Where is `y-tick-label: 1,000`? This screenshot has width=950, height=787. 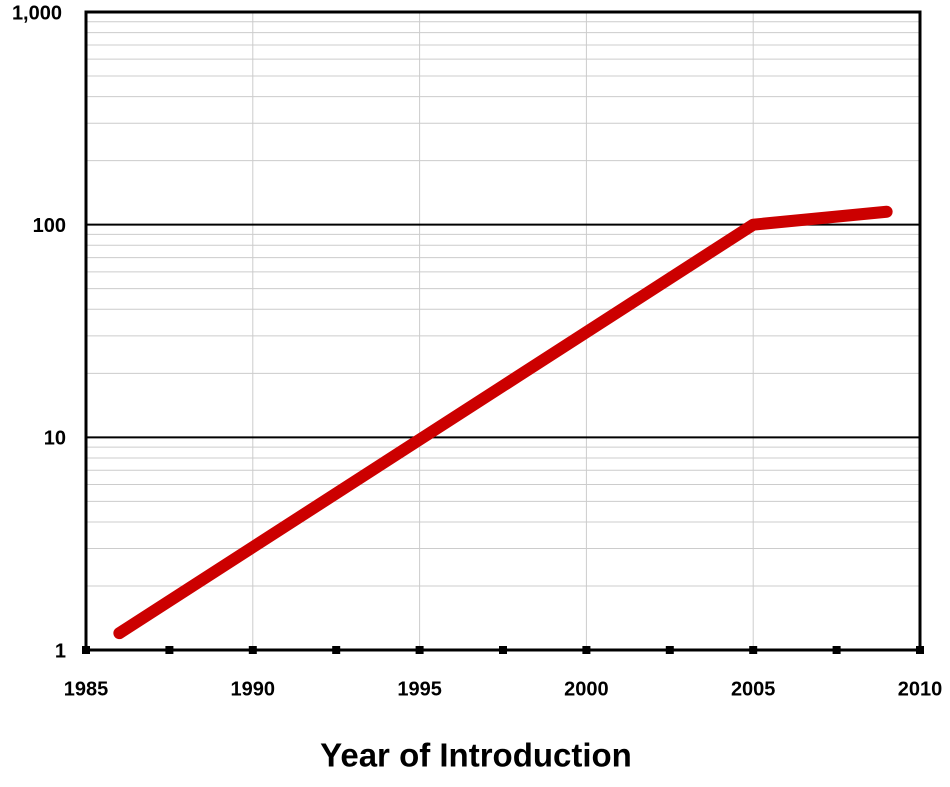 y-tick-label: 1,000 is located at coordinates (37, 13).